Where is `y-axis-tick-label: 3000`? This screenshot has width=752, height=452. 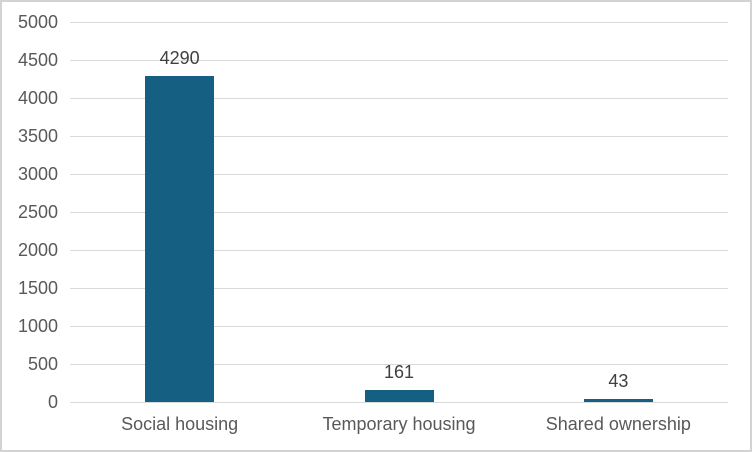
y-axis-tick-label: 3000 is located at coordinates (37, 174).